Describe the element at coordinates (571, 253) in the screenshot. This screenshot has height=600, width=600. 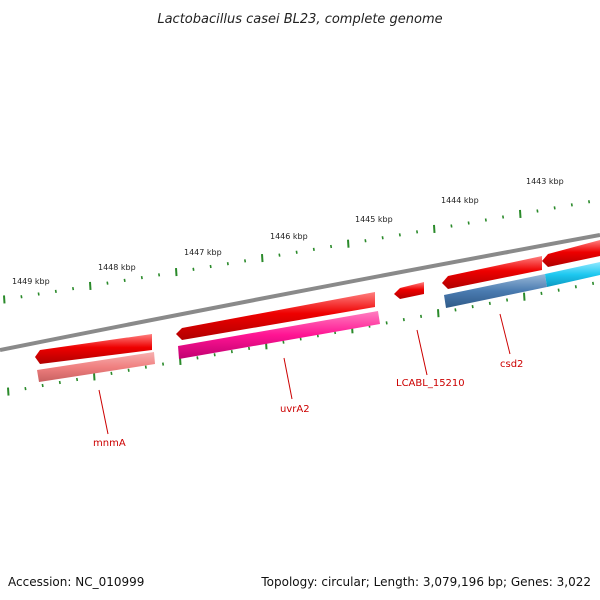
I see `gene-arrow-next-cds` at that location.